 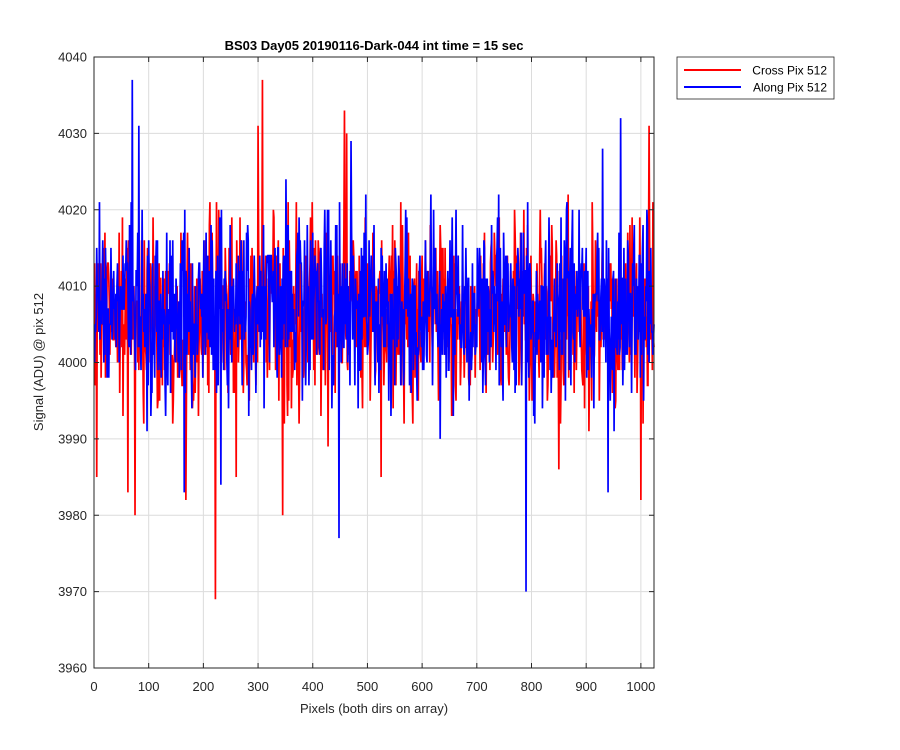 I want to click on x-tick-label: 0, so click(x=93, y=686).